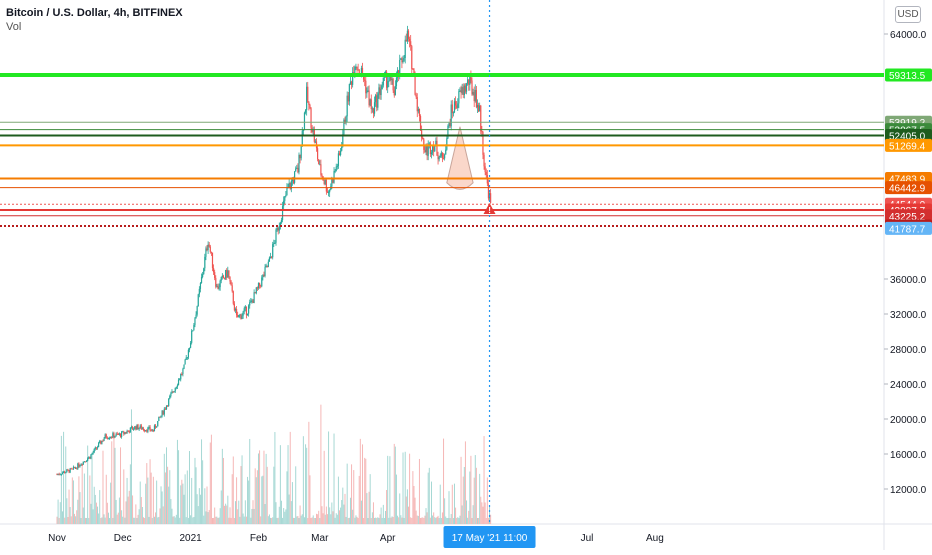 The height and width of the screenshot is (555, 932). What do you see at coordinates (908, 14) in the screenshot?
I see `currency-button: USD` at bounding box center [908, 14].